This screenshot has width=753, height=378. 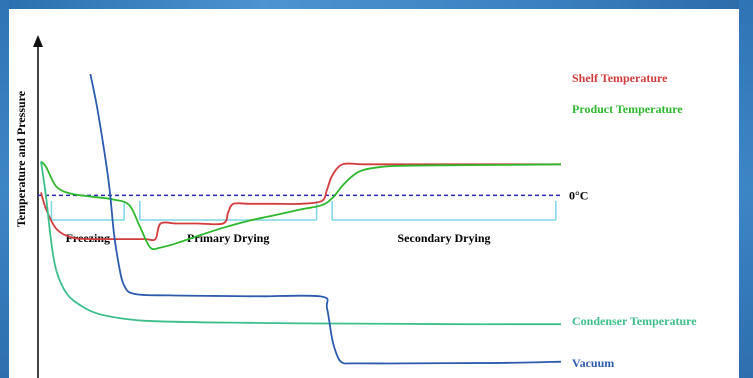 I want to click on phase-label: Secondary Drying, so click(x=444, y=238).